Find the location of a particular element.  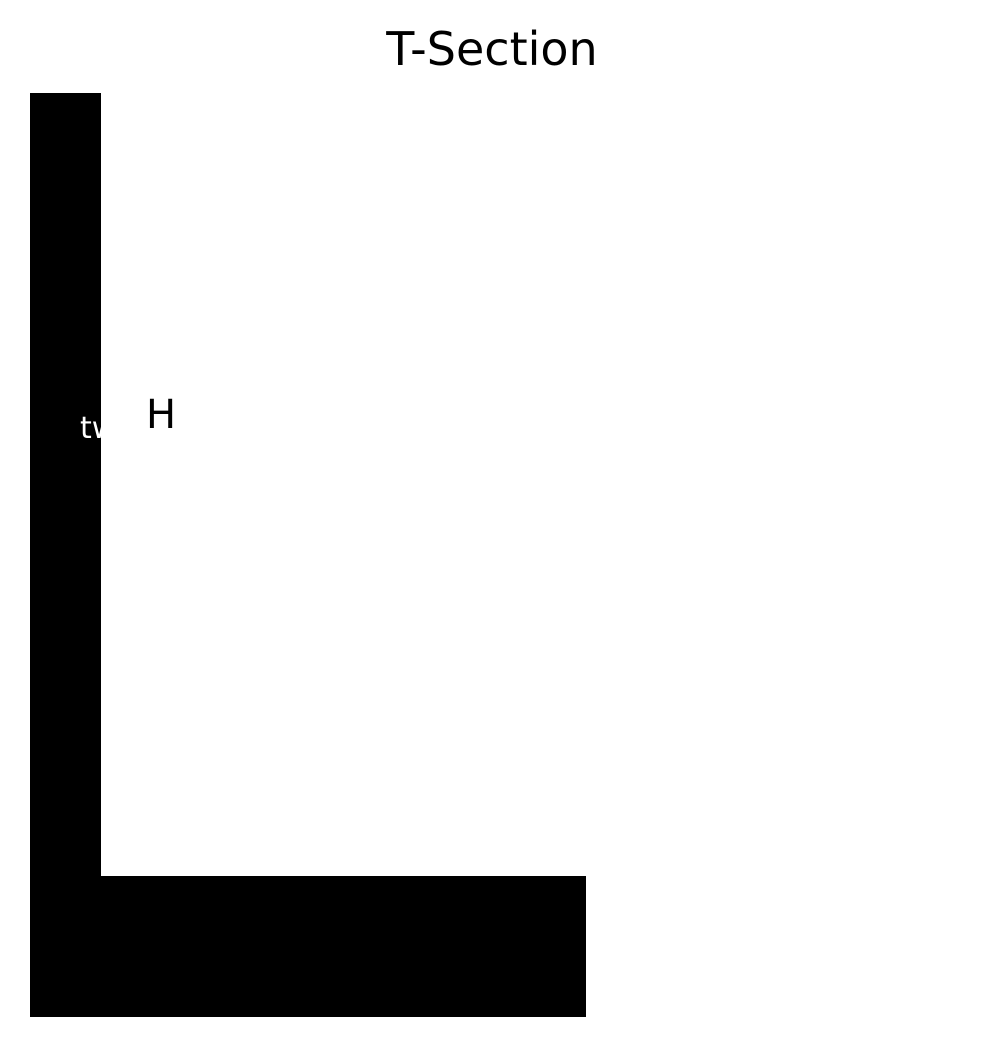

diagram-title: T-Section is located at coordinates (492, 49).